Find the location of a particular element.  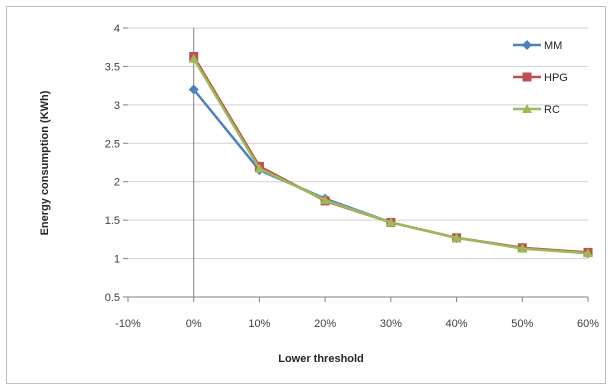

y-tick-label: 1 is located at coordinates (117, 260).